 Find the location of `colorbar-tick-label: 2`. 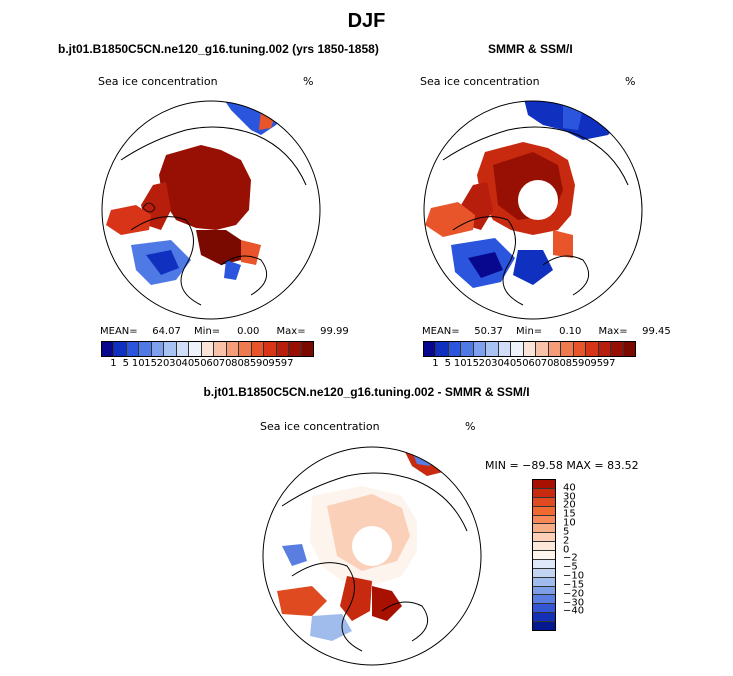

colorbar-tick-label: 2 is located at coordinates (566, 541).